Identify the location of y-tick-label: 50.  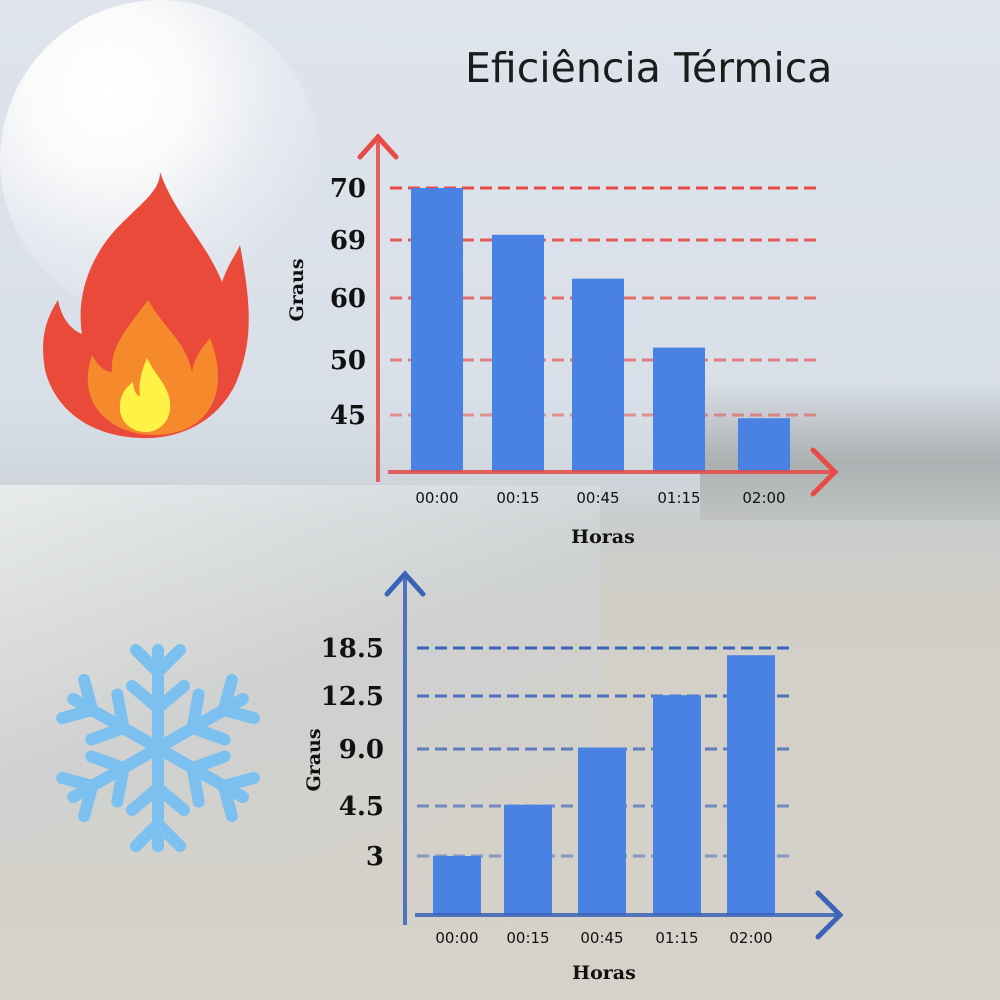
(348, 361).